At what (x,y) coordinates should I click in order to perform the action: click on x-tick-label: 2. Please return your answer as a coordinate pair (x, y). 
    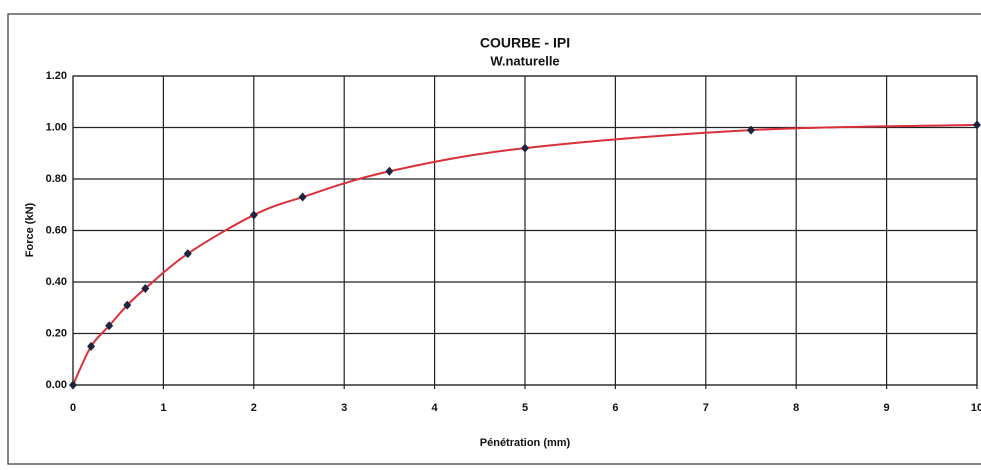
    Looking at the image, I should click on (254, 408).